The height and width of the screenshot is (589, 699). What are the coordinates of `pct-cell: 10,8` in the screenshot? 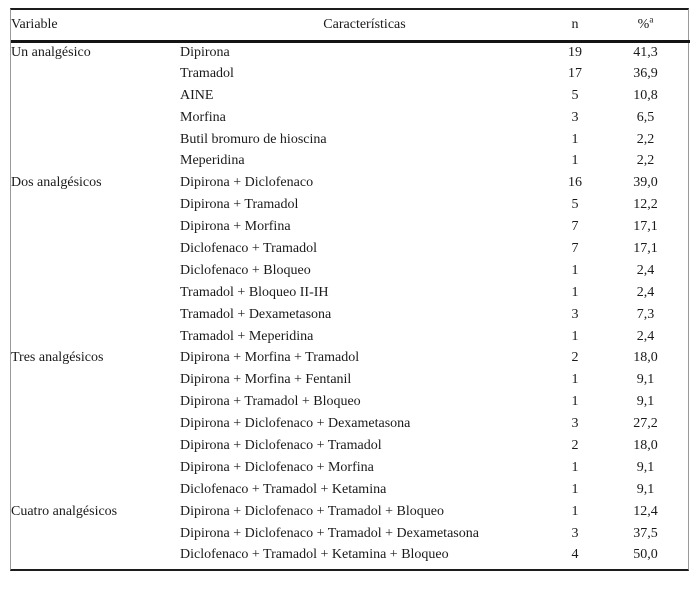 It's located at (645, 95).